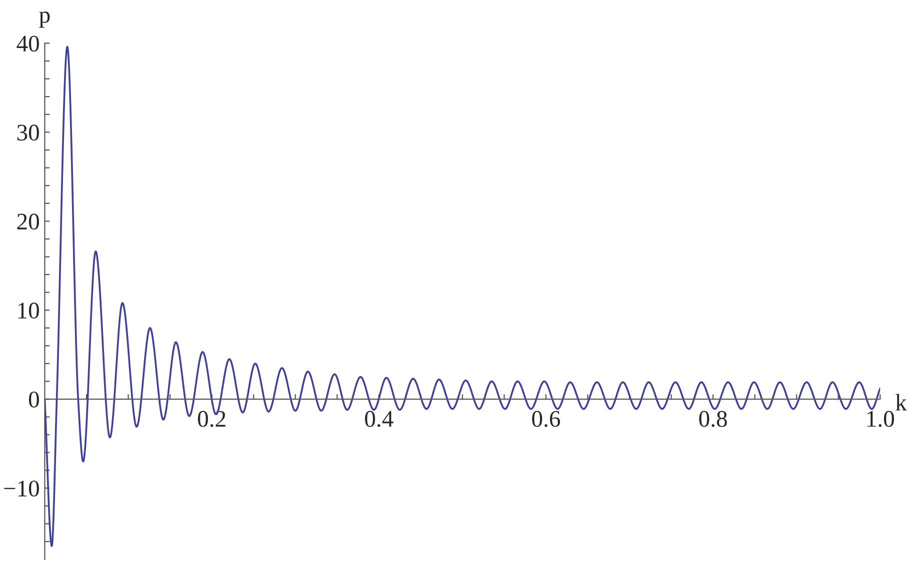 The image size is (913, 561). What do you see at coordinates (28, 310) in the screenshot?
I see `y-tick-label: 10` at bounding box center [28, 310].